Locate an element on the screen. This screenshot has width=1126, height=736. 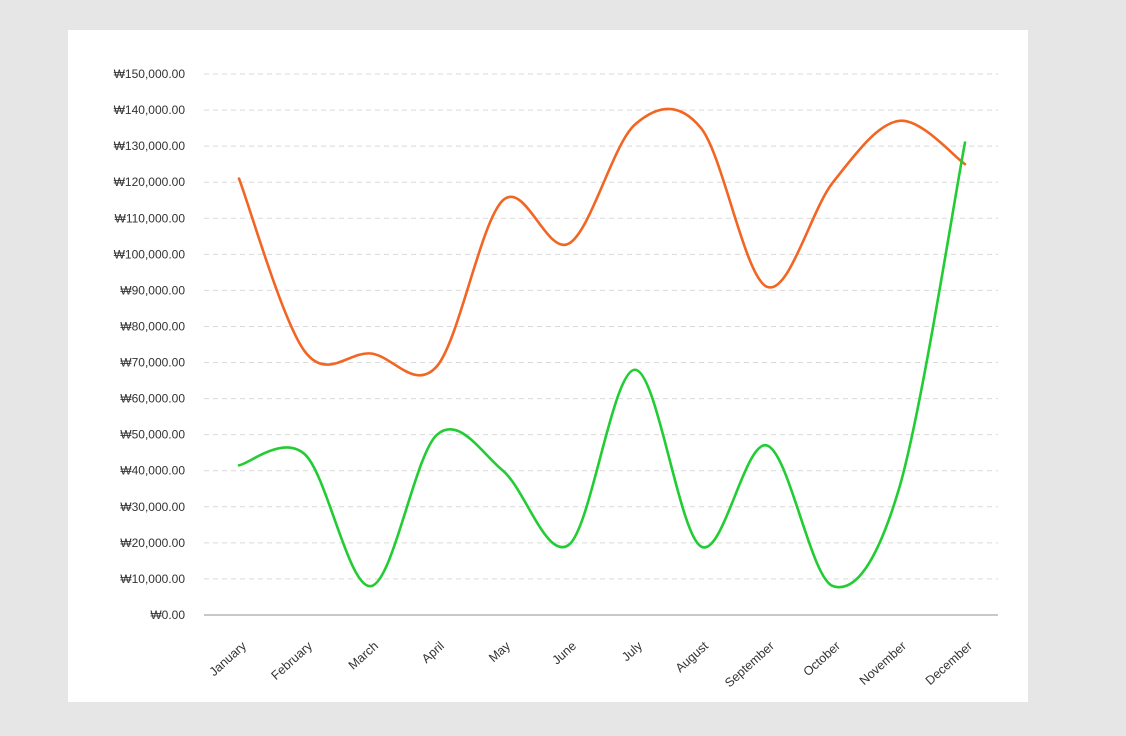
x-tick-label: January is located at coordinates (228, 658).